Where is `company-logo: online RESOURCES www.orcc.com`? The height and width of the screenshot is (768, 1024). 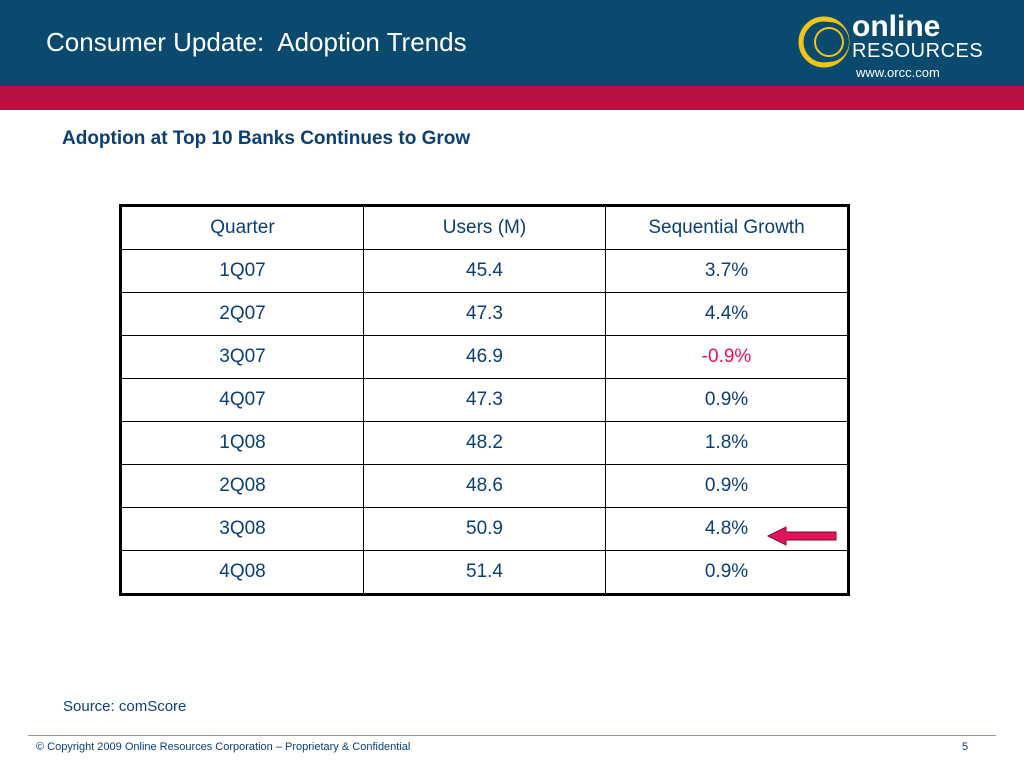 company-logo: online RESOURCES www.orcc.com is located at coordinates (896, 47).